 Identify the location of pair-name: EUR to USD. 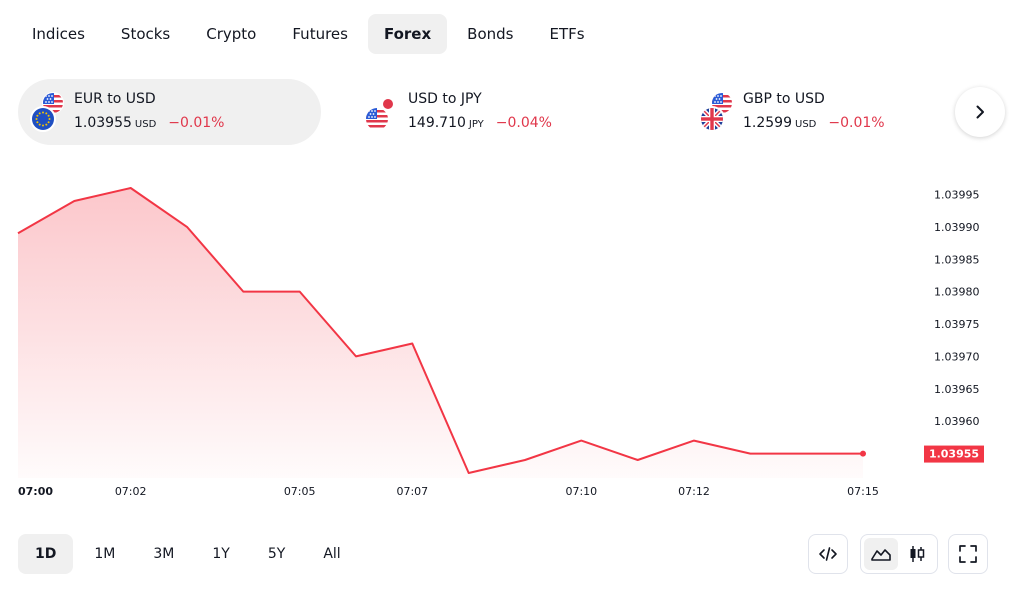
(115, 99).